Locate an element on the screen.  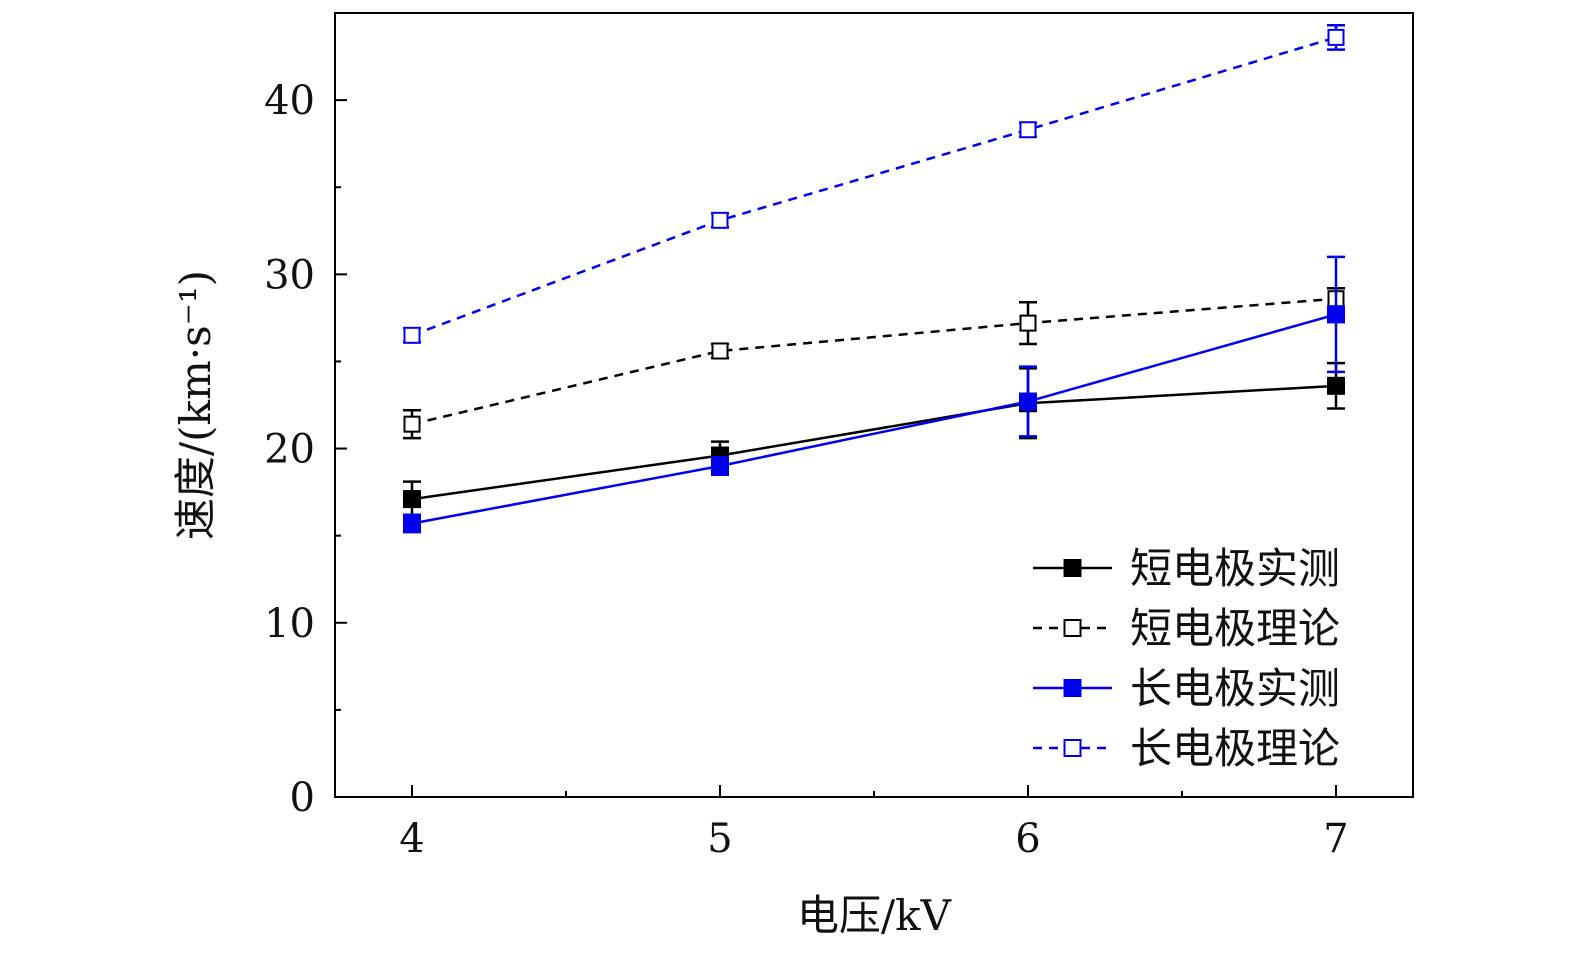
x-tick-label: 7 is located at coordinates (1335, 839).